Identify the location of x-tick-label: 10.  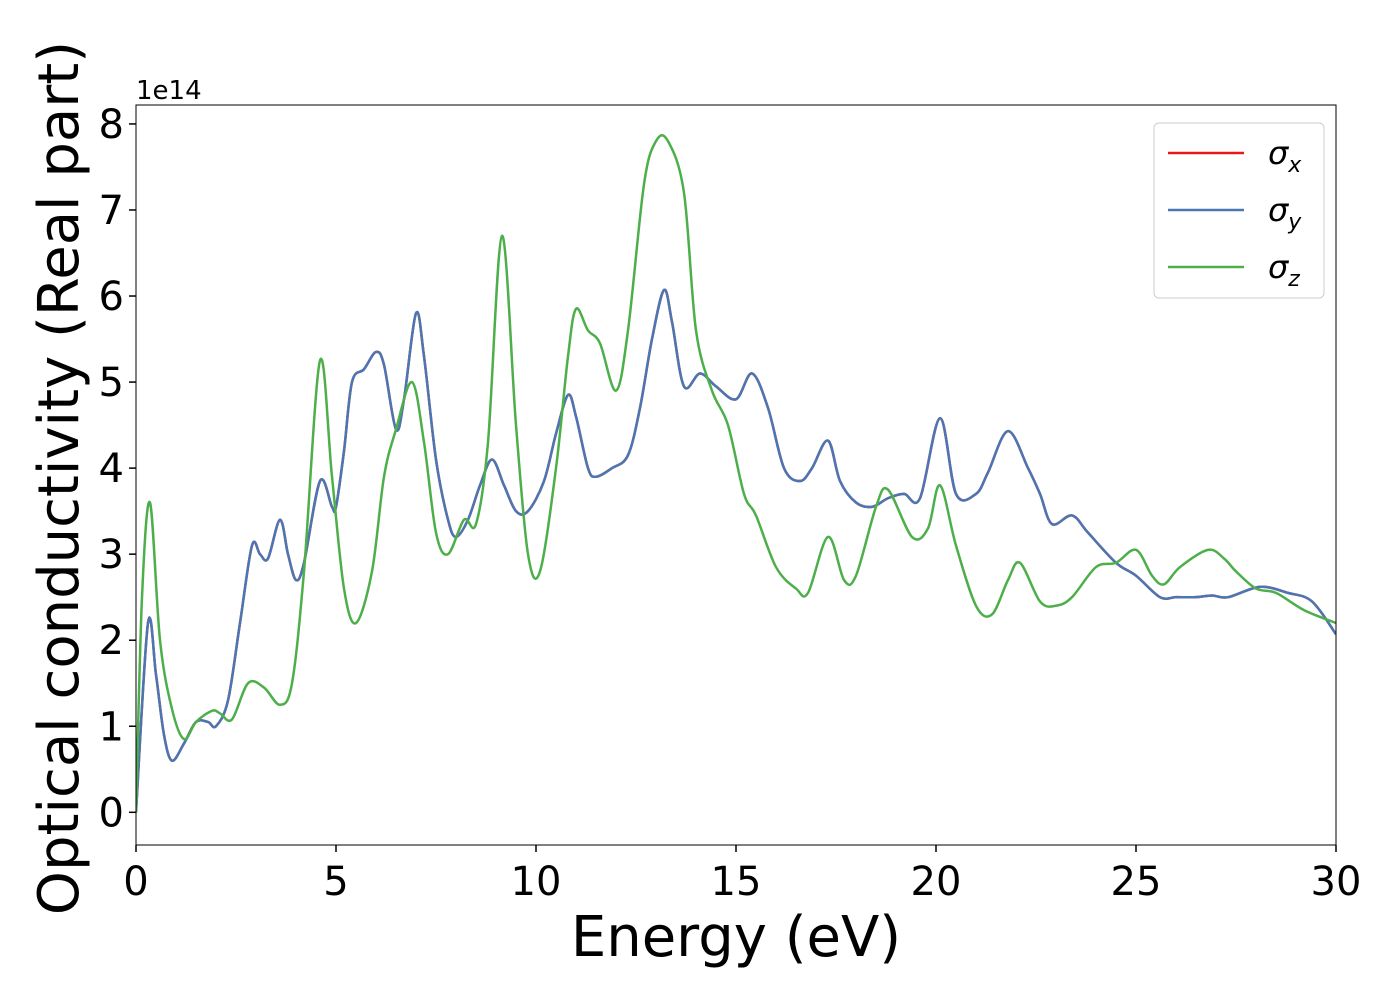
(536, 882).